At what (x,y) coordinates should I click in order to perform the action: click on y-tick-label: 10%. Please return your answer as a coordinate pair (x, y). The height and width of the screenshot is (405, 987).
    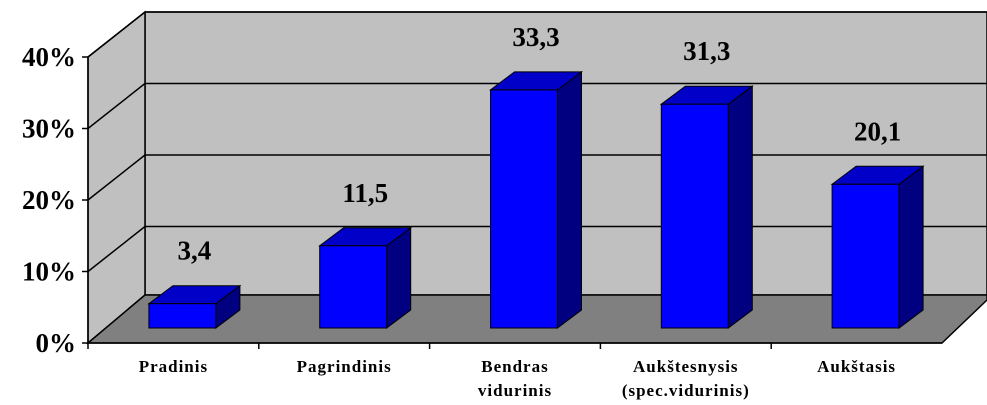
    Looking at the image, I should click on (49, 272).